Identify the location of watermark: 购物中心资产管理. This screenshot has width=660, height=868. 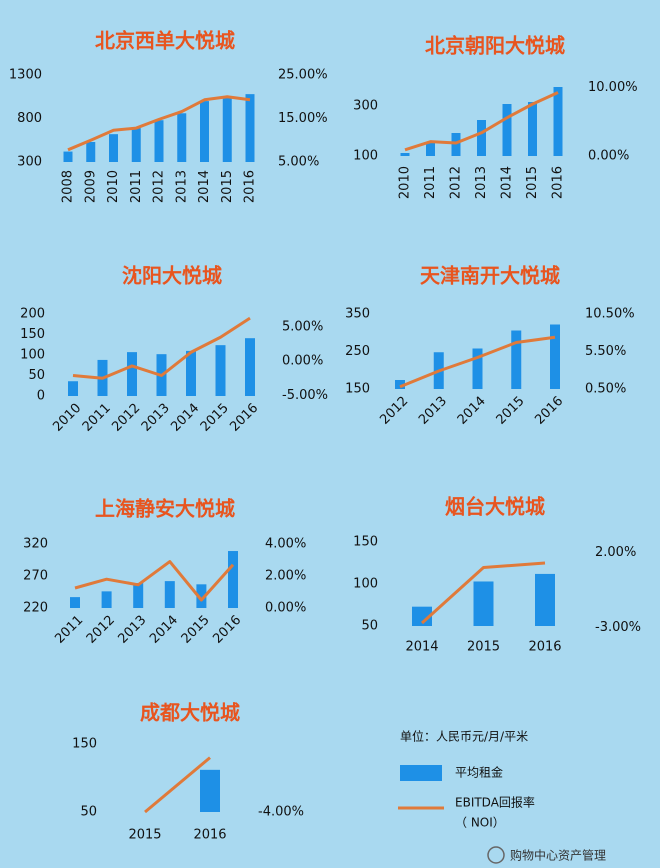
(558, 855).